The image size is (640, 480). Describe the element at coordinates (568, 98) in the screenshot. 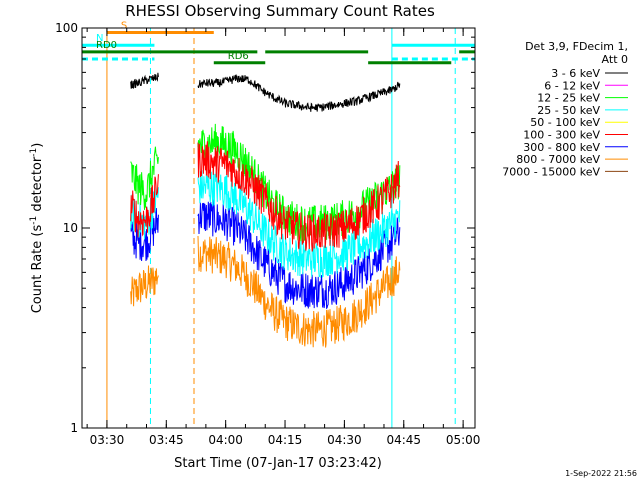

I see `legend-label: 12 - 25 keV` at that location.